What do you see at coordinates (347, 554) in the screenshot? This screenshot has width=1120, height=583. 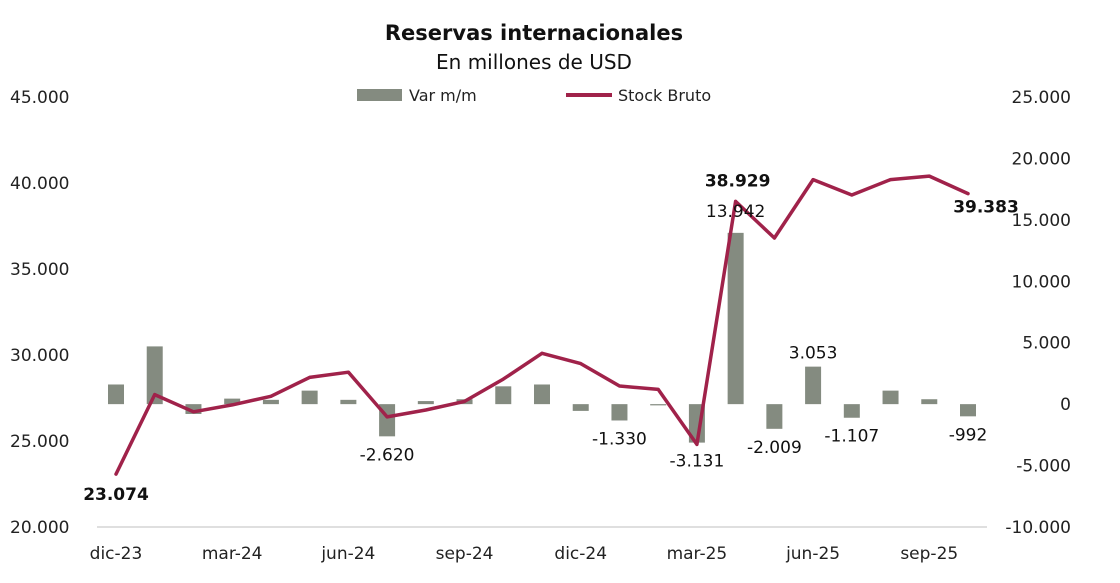 I see `x-tick-label: jun-24` at bounding box center [347, 554].